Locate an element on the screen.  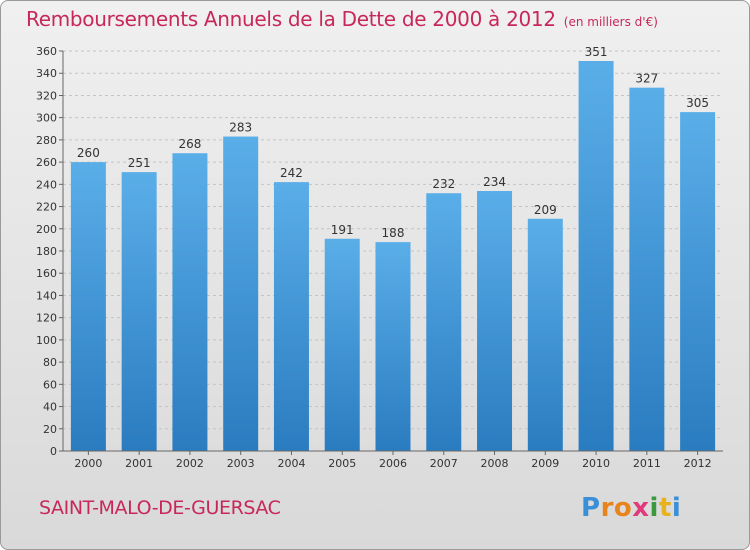
bar-value-label: 251 is located at coordinates (139, 163).